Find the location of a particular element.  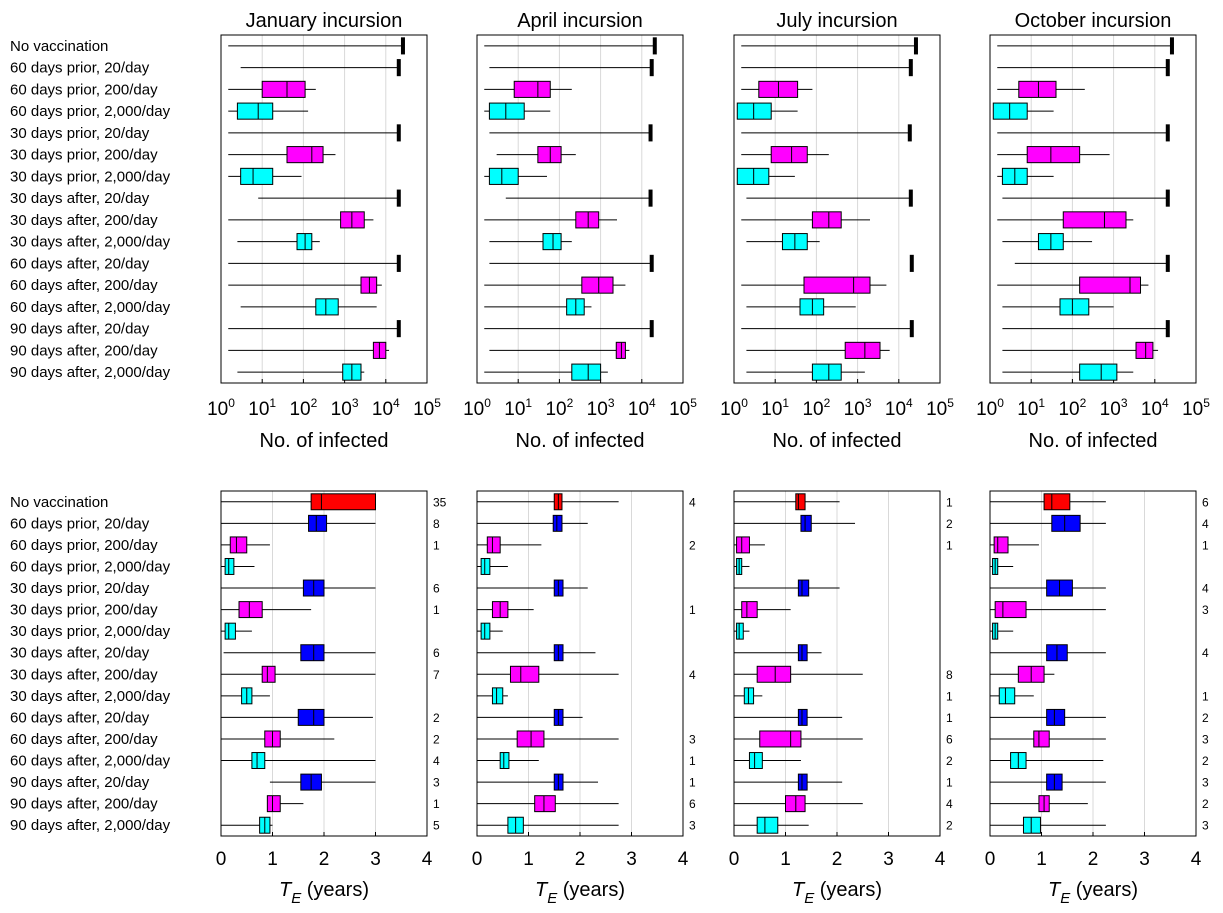

row-label: No vaccination is located at coordinates (59, 46).